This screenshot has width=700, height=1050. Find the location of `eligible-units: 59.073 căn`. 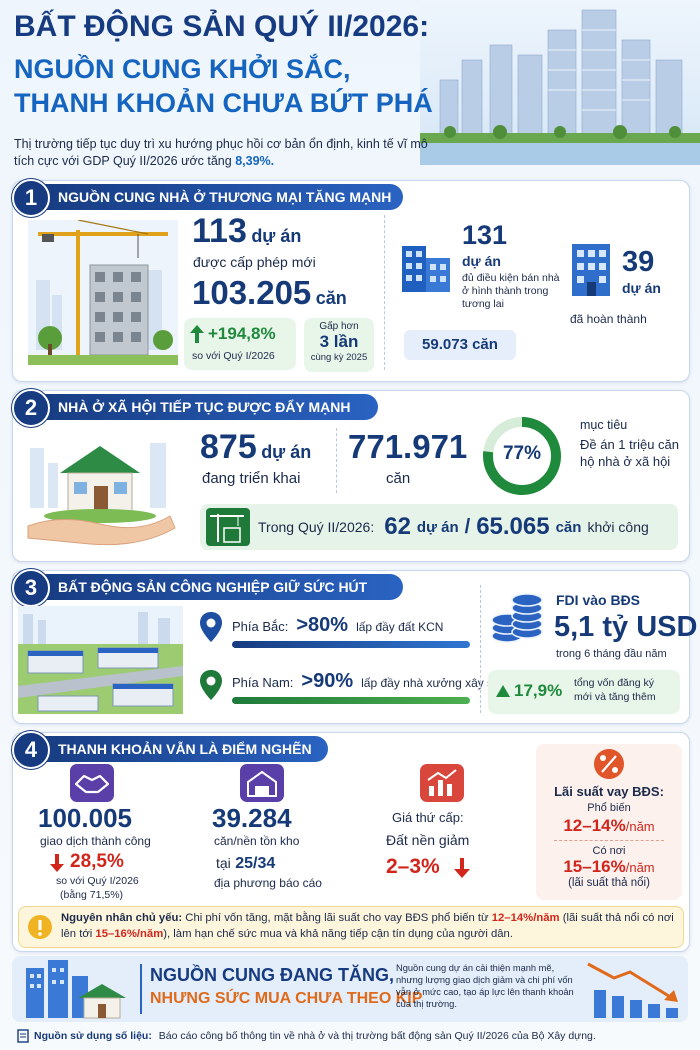

eligible-units: 59.073 căn is located at coordinates (460, 345).